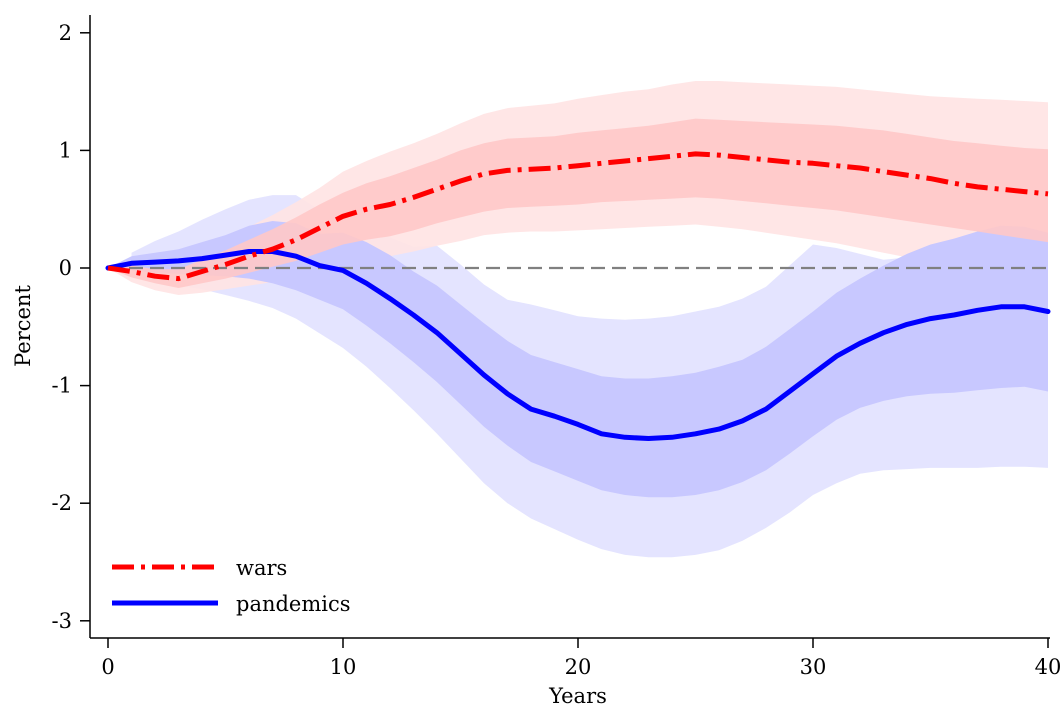 This screenshot has height=709, width=1063. I want to click on y-tick-label: 0, so click(65, 268).